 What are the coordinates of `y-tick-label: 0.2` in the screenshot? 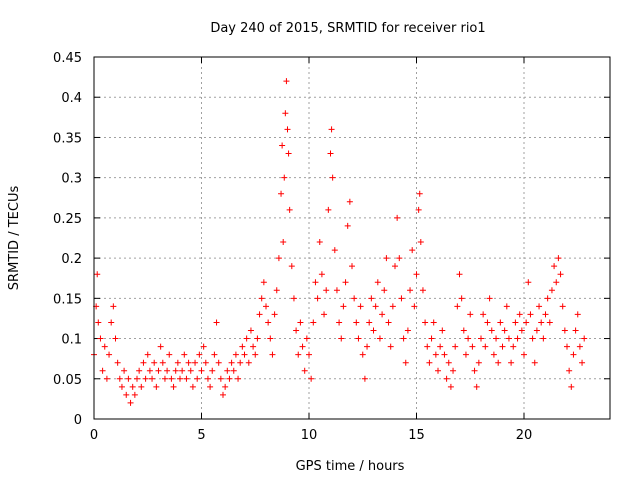 It's located at (71, 259).